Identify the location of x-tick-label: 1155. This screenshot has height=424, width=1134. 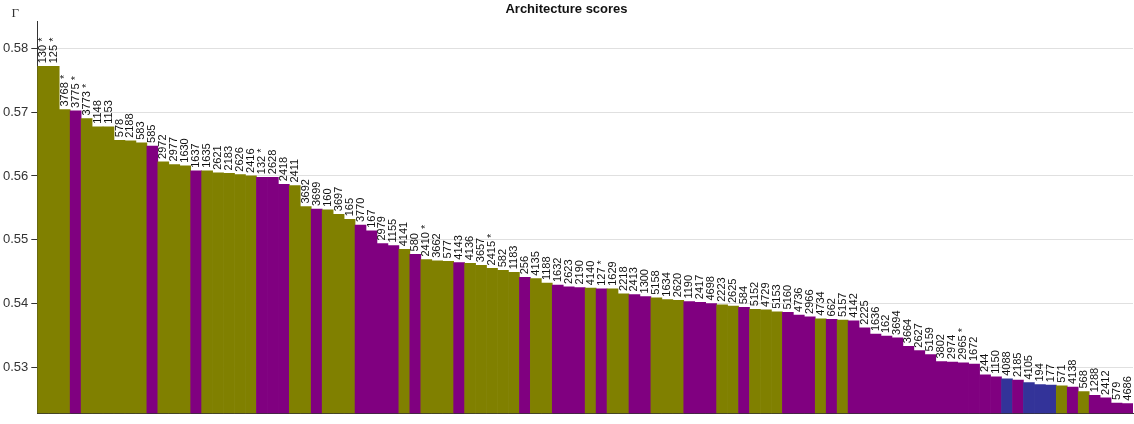
(392, 230).